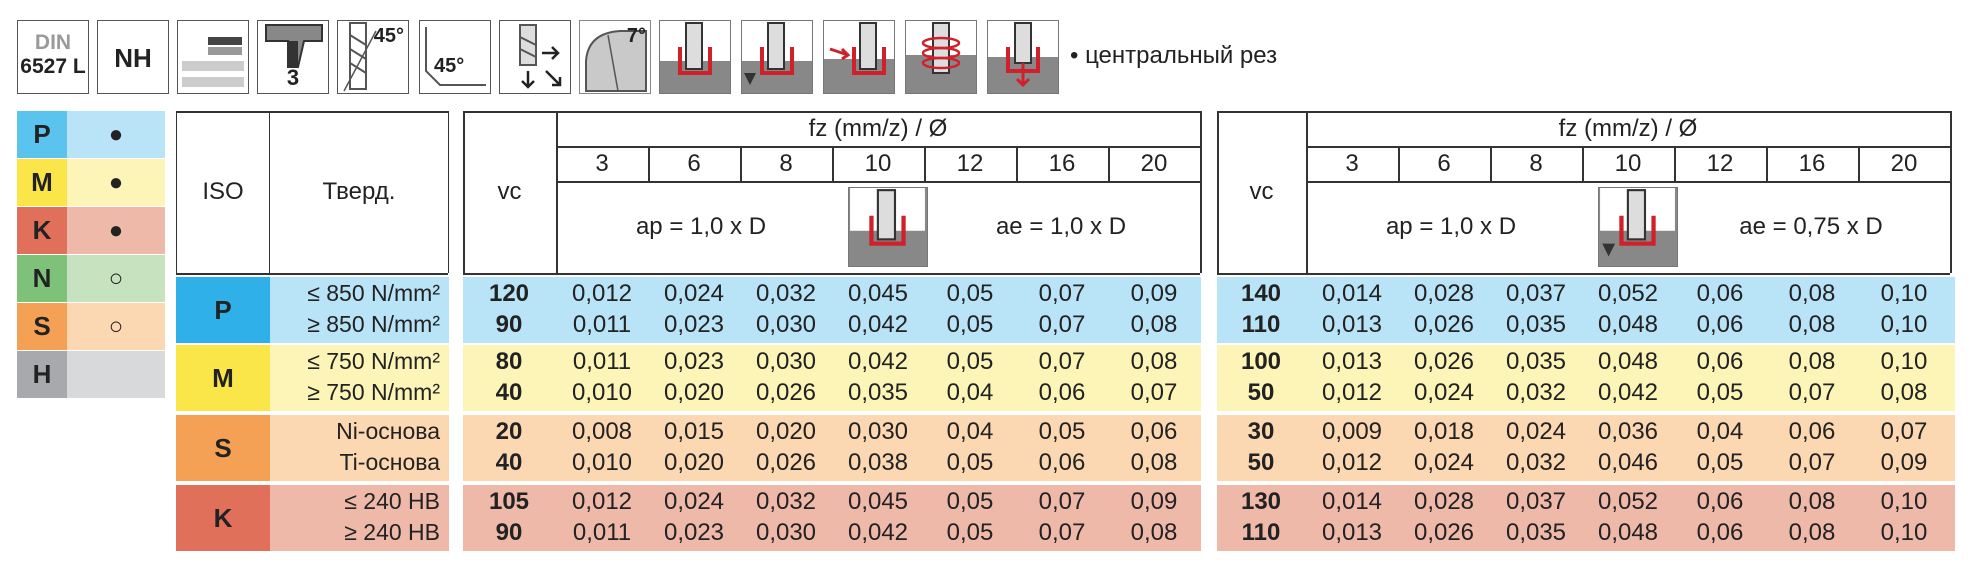 The width and height of the screenshot is (1980, 577). I want to click on hardness-cell-bg, so click(359, 518).